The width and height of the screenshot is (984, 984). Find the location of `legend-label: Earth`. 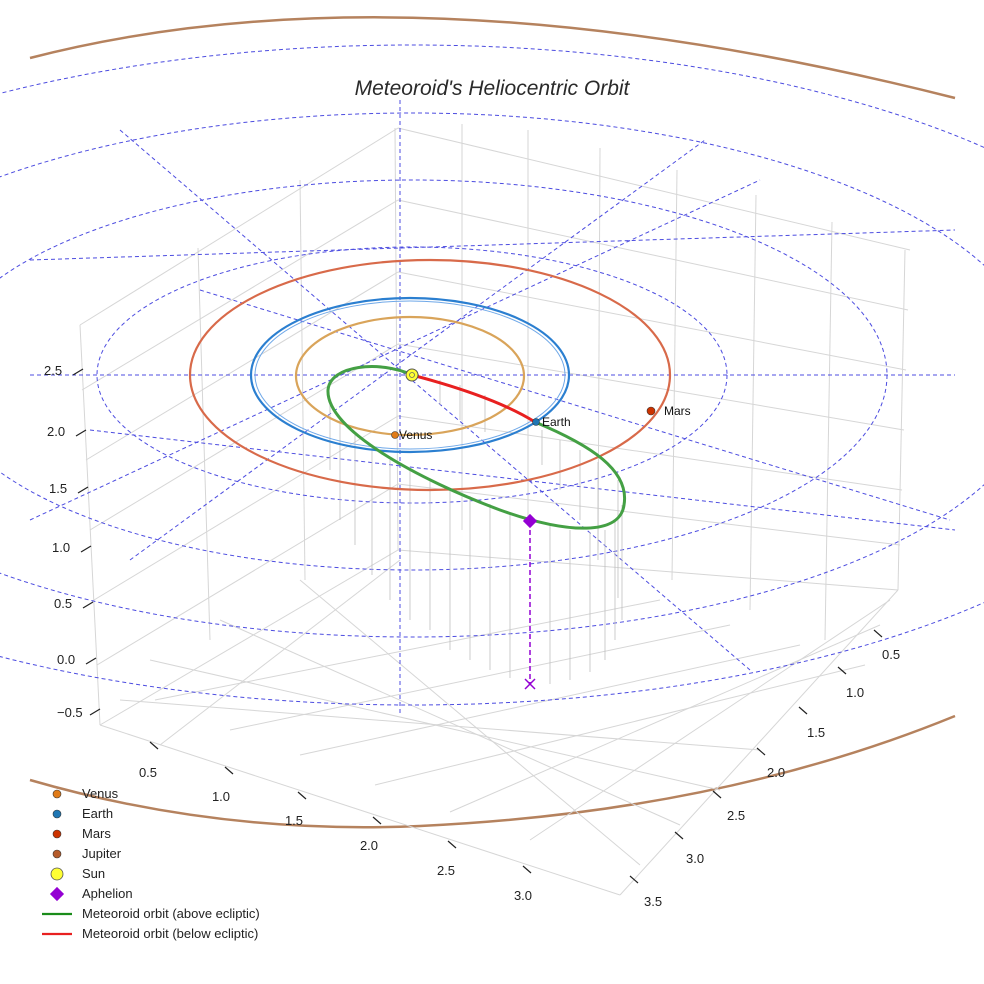

legend-label: Earth is located at coordinates (97, 813).